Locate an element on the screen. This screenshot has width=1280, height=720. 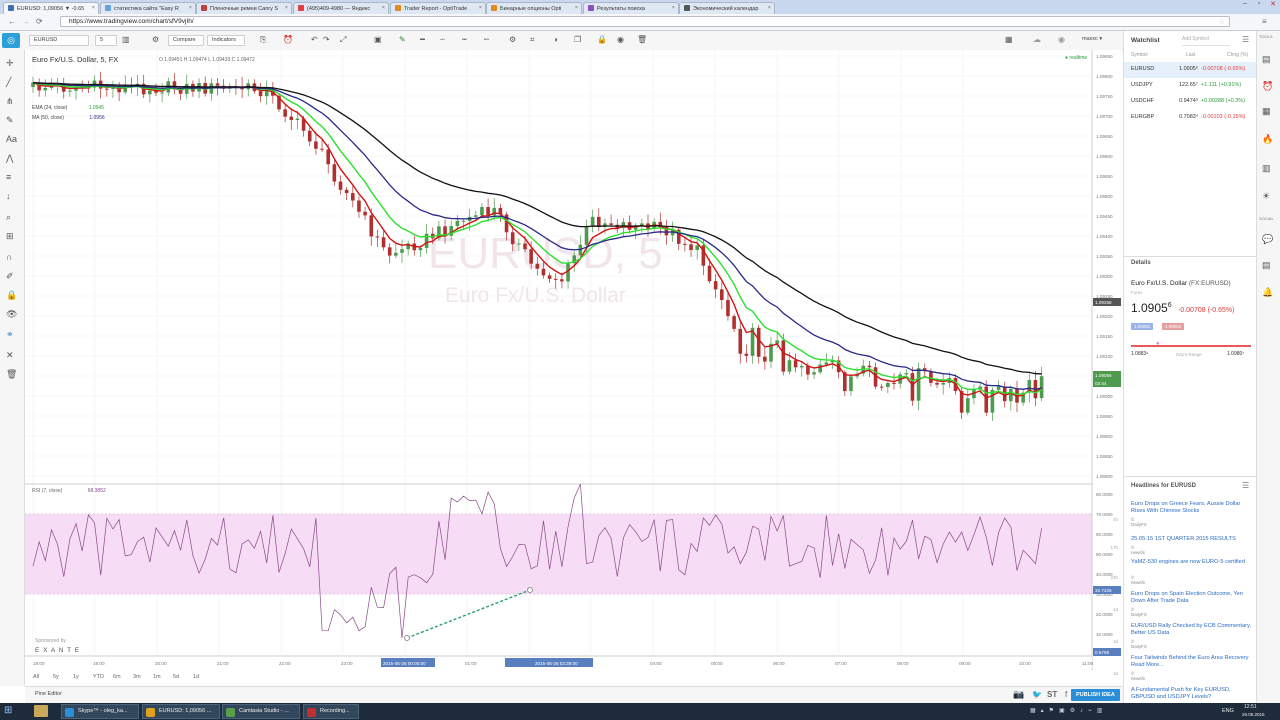
watchlist-row: EURGBP 0.7083⁴ -0.00103 (-0.15%) is located at coordinates (1190, 118).